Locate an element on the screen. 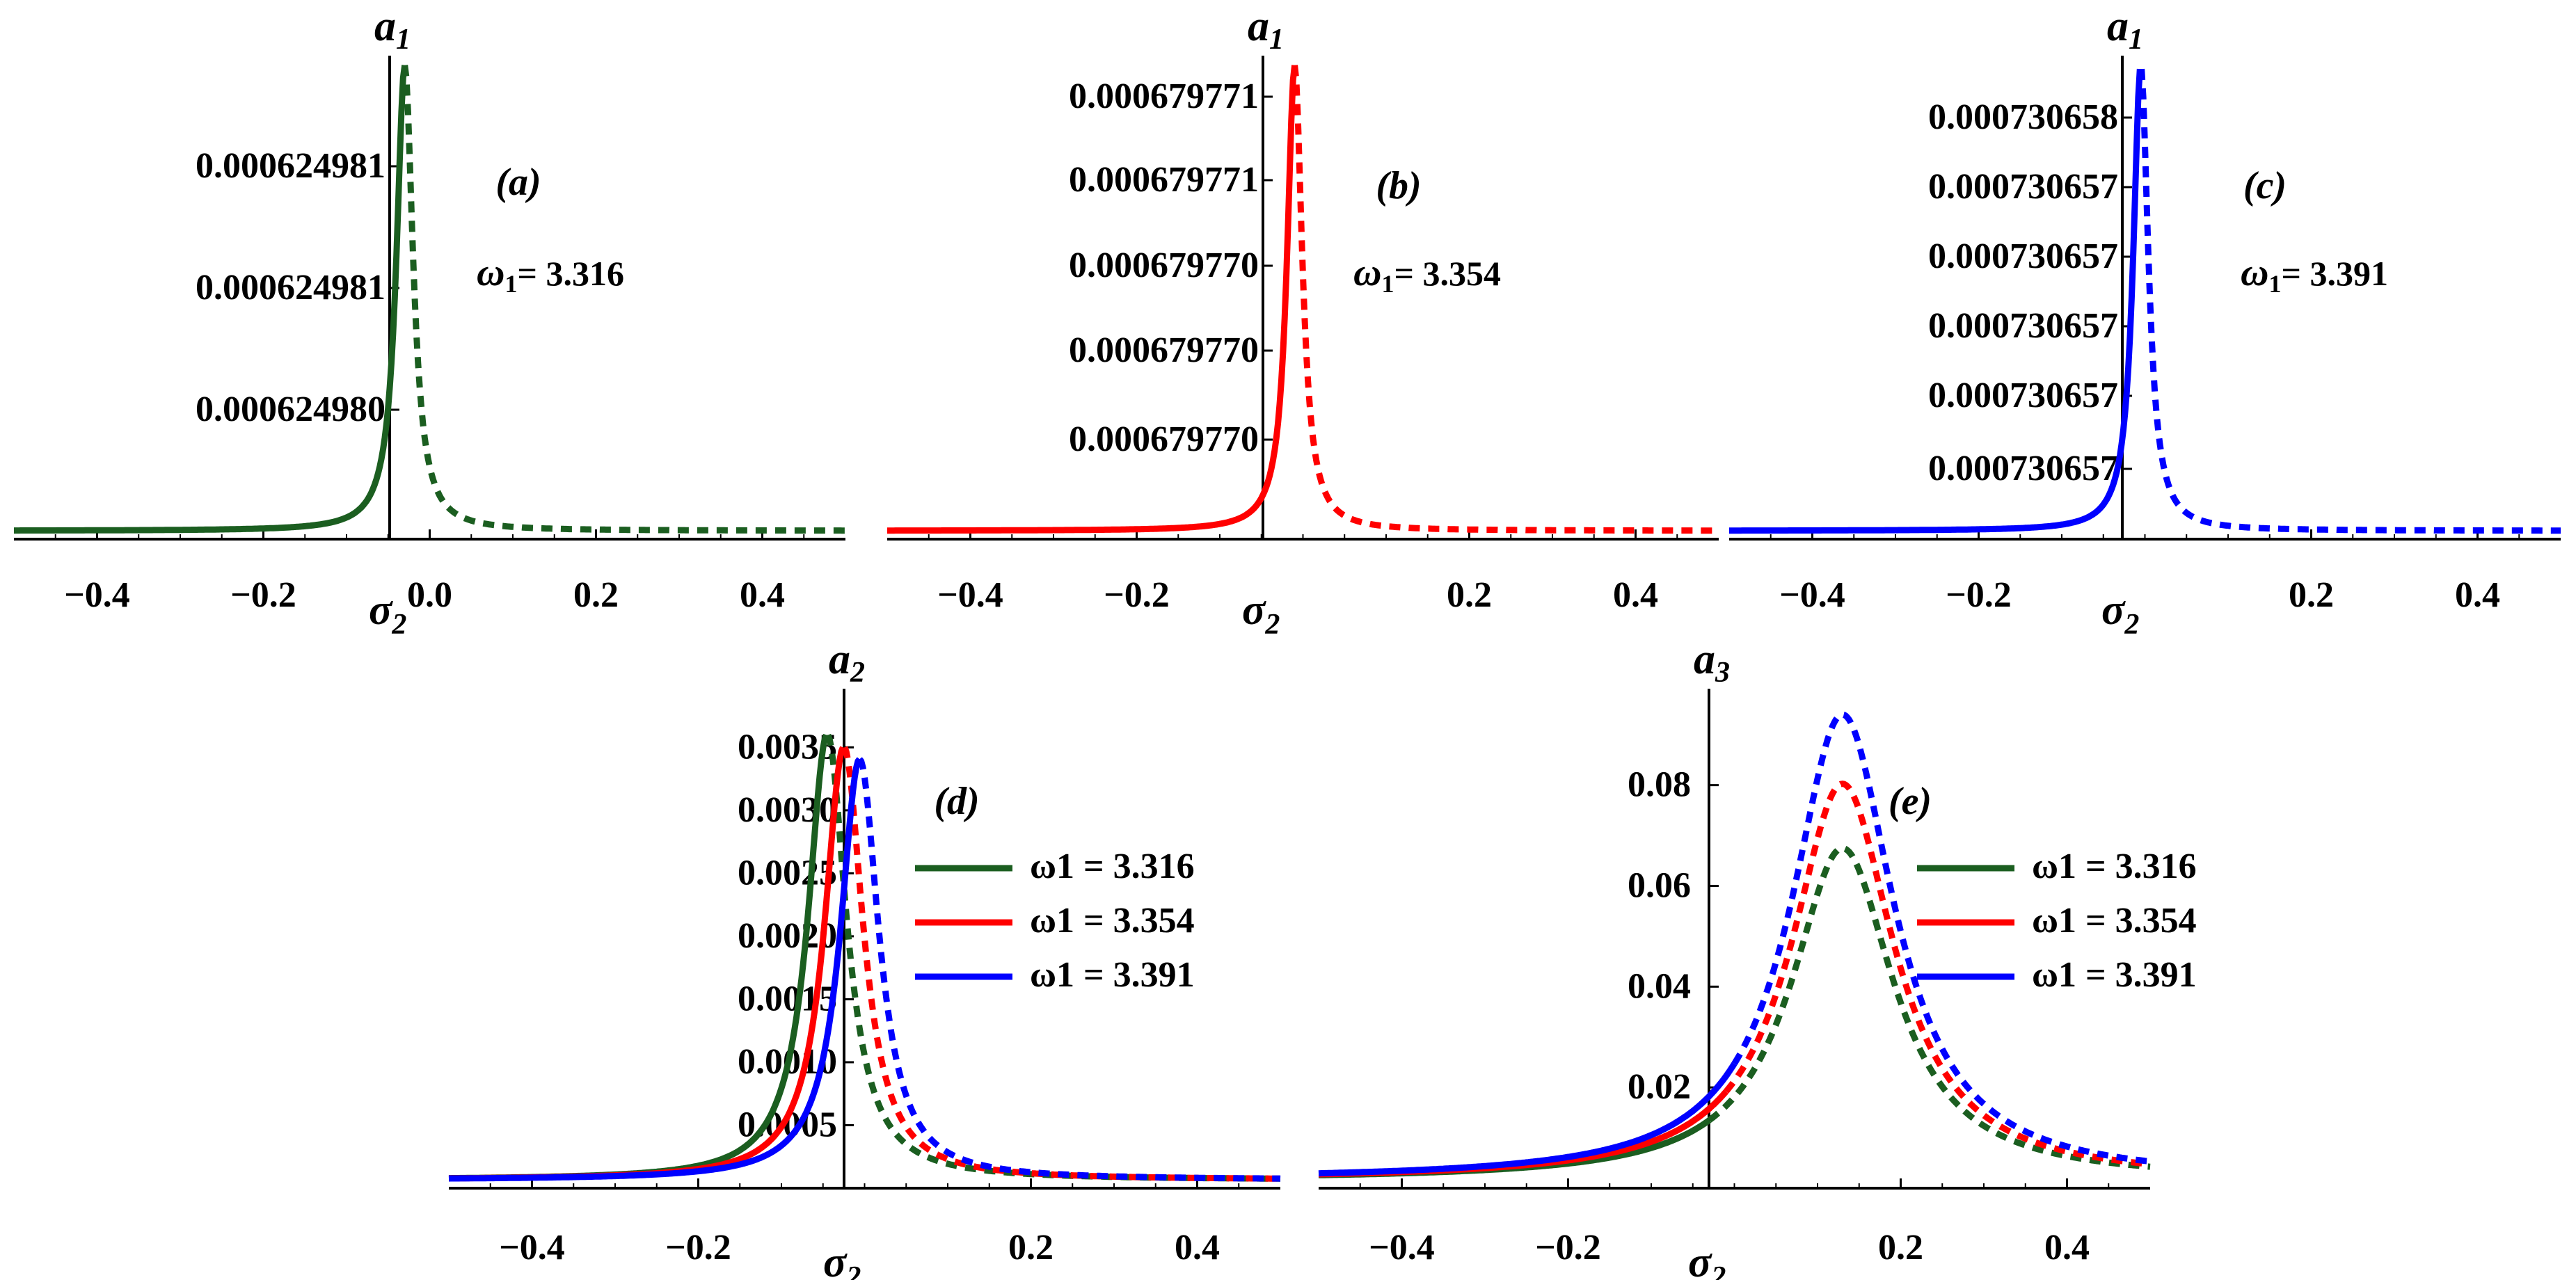 The height and width of the screenshot is (1280, 2576). omega-value: = 3.316 is located at coordinates (571, 273).